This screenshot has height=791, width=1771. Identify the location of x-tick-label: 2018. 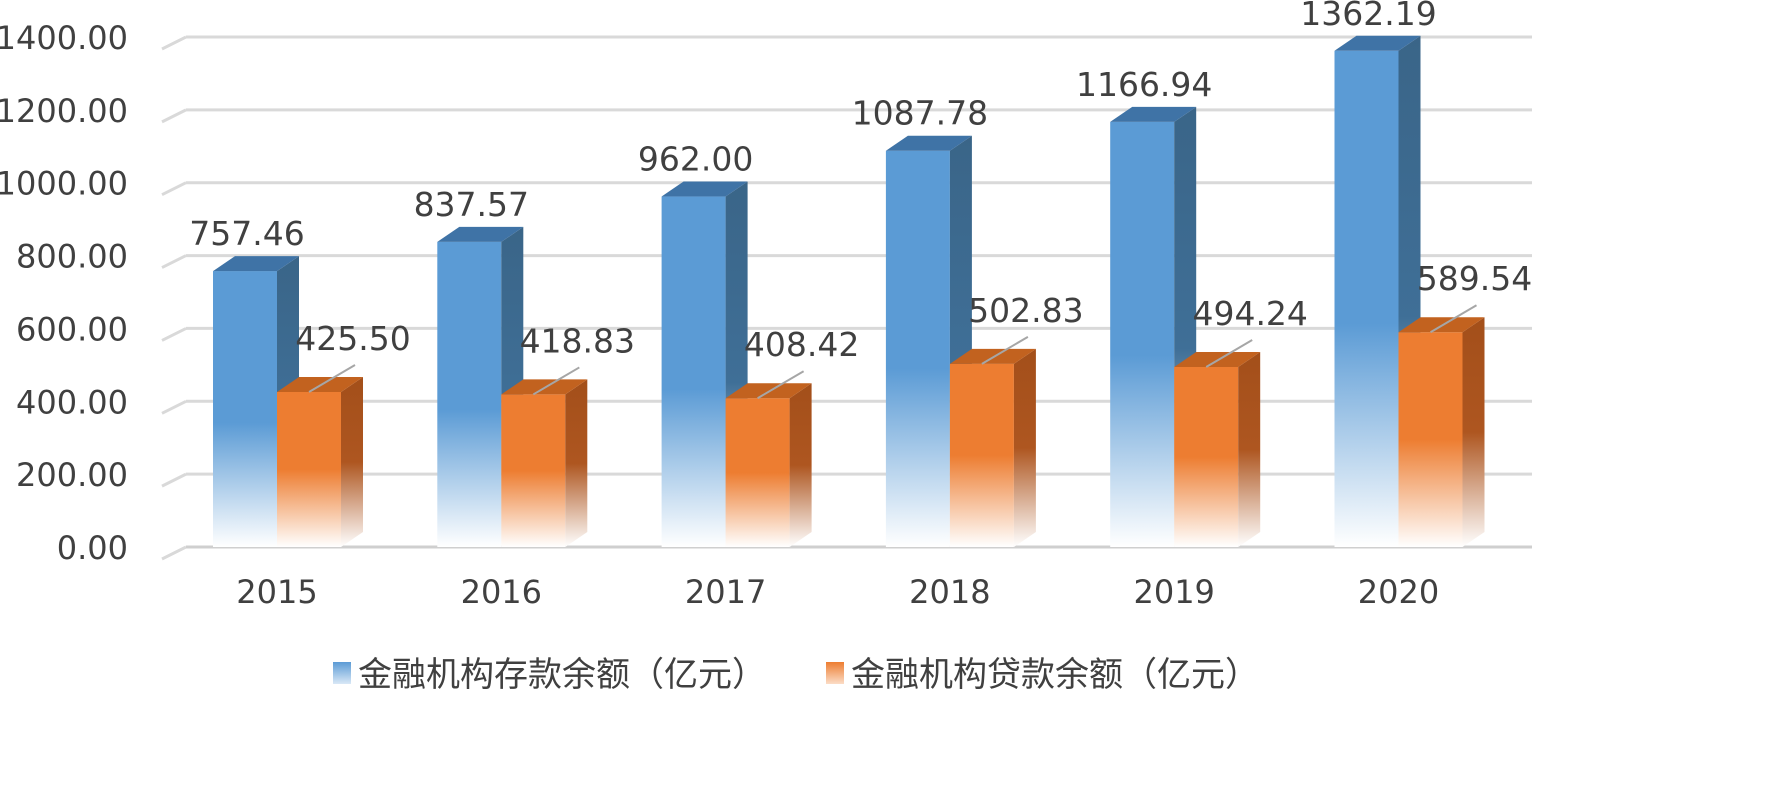
(949, 592).